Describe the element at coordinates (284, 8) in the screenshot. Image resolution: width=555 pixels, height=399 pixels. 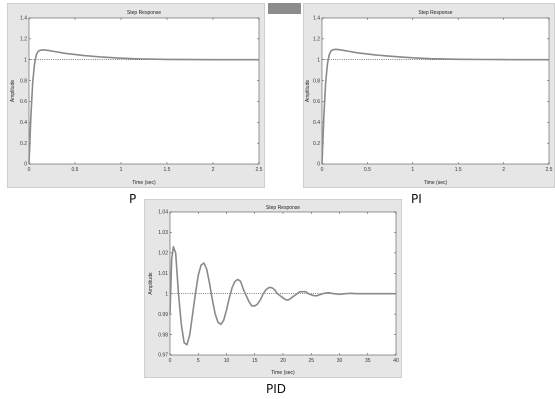
I see `title-bar-fragment` at that location.